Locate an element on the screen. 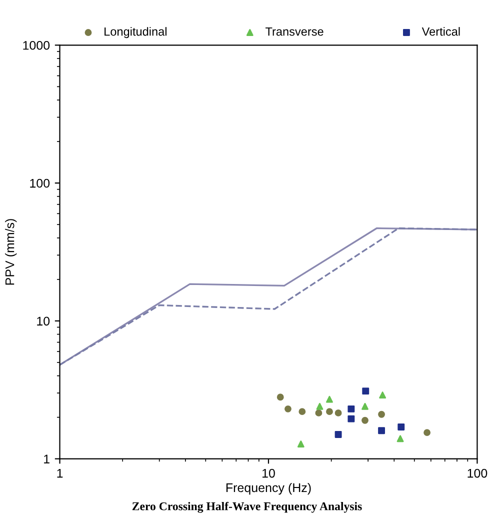 This screenshot has height=519, width=494. legend-label: Longitudinal is located at coordinates (135, 32).